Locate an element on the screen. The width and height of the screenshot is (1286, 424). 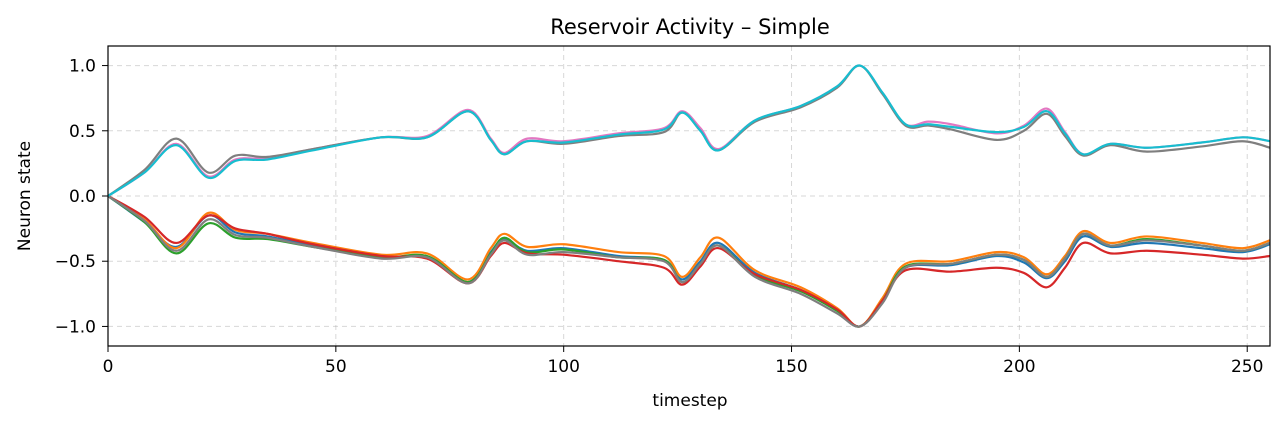
x-tick-label: 200 is located at coordinates (1019, 367).